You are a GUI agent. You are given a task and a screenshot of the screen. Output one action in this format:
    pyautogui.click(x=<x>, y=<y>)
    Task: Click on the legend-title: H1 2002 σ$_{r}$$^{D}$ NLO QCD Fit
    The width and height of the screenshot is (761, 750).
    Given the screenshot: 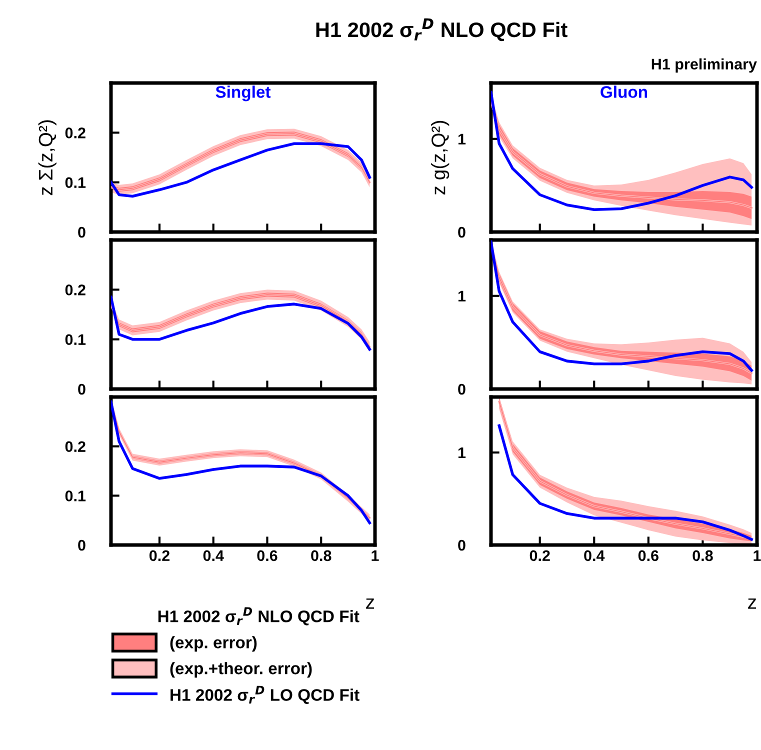 What is the action you would take?
    pyautogui.click(x=259, y=616)
    